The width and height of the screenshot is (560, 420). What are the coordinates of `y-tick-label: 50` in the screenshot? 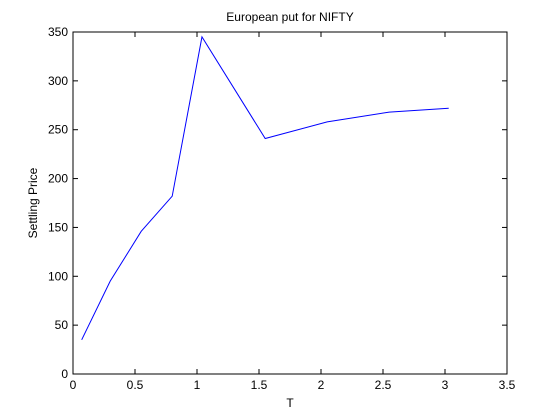 It's located at (62, 325).